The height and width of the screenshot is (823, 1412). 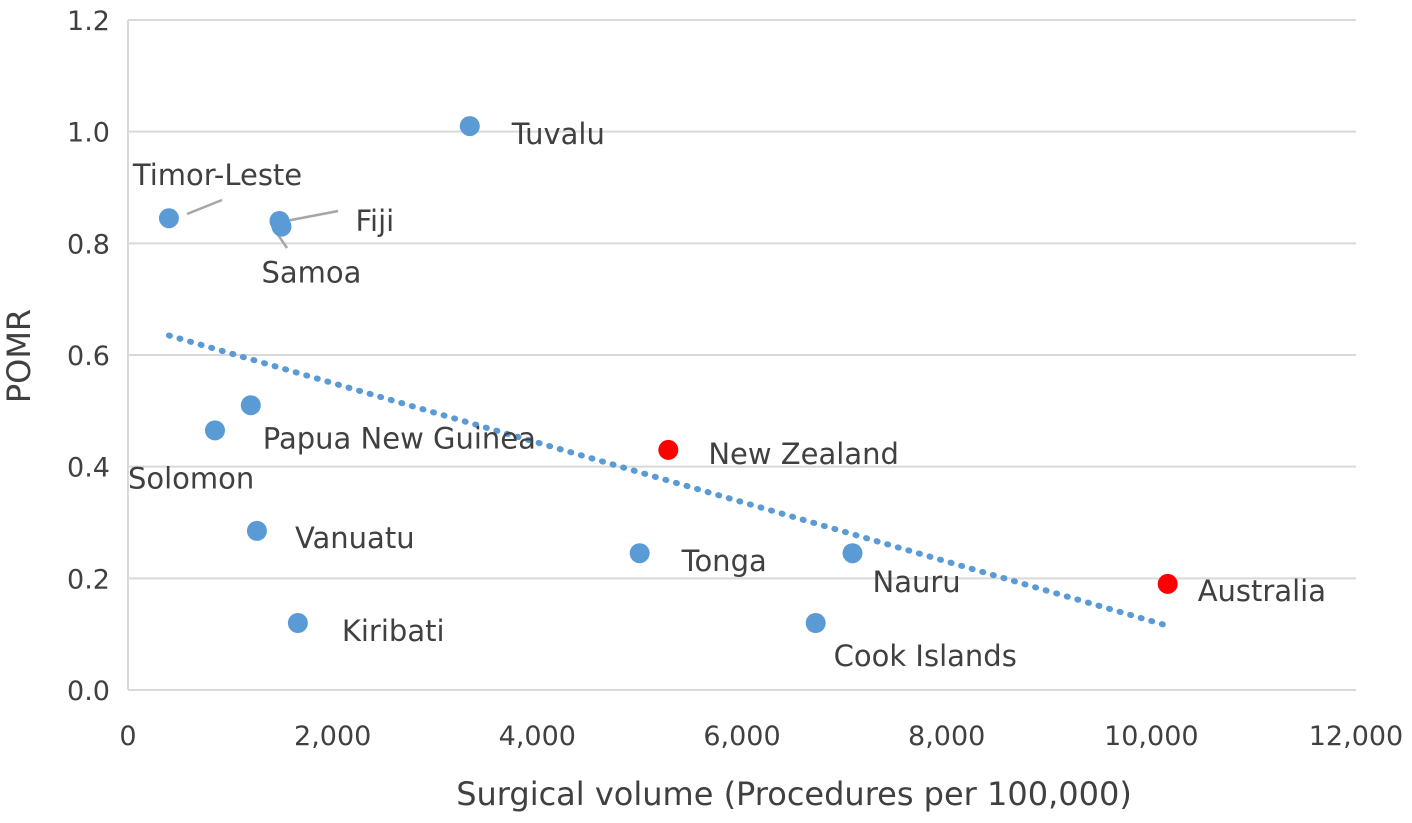 I want to click on x-axis-title: Surgical volume (Procedures per 100,000), so click(x=794, y=794).